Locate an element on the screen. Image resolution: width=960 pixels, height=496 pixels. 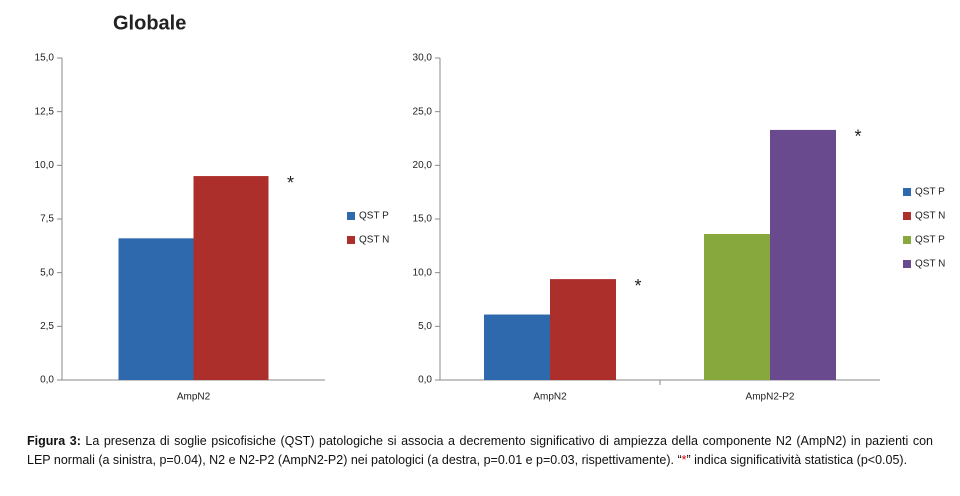
y-tick-label: 7,5 is located at coordinates (47, 219).